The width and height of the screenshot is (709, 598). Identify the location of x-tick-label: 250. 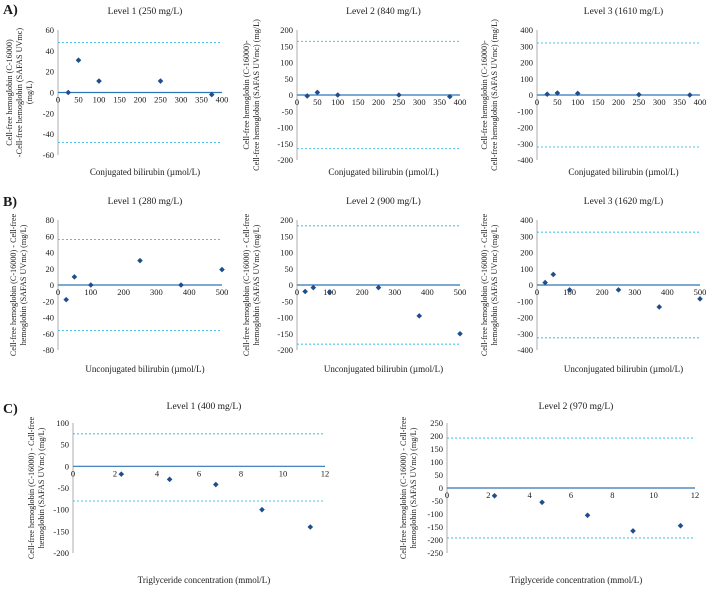
(160, 100).